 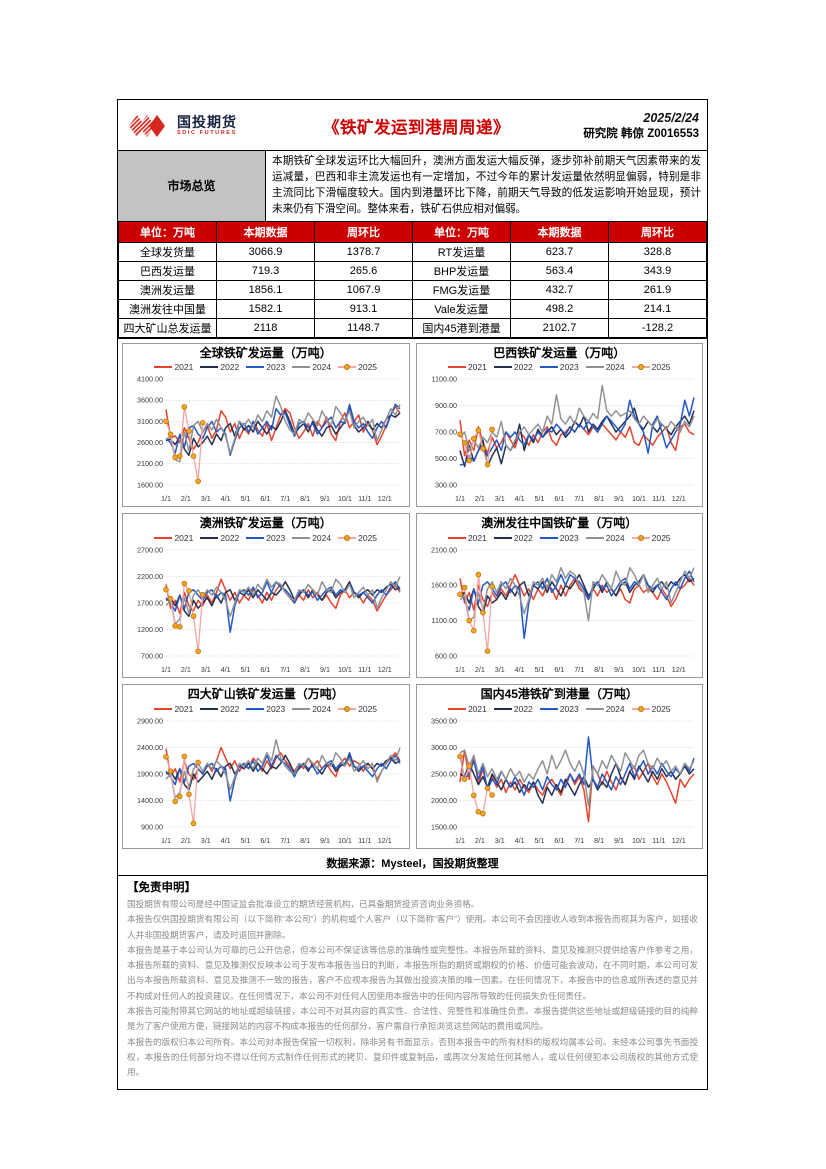 I want to click on report-date: 2025/2/24, so click(x=671, y=117).